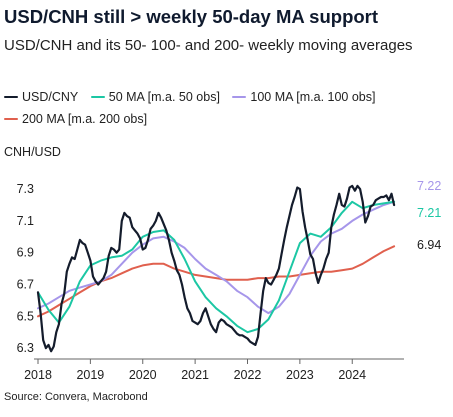 The width and height of the screenshot is (453, 417). I want to click on chart-title: USD/CNH still > weekly 50-day MA support, so click(191, 16).